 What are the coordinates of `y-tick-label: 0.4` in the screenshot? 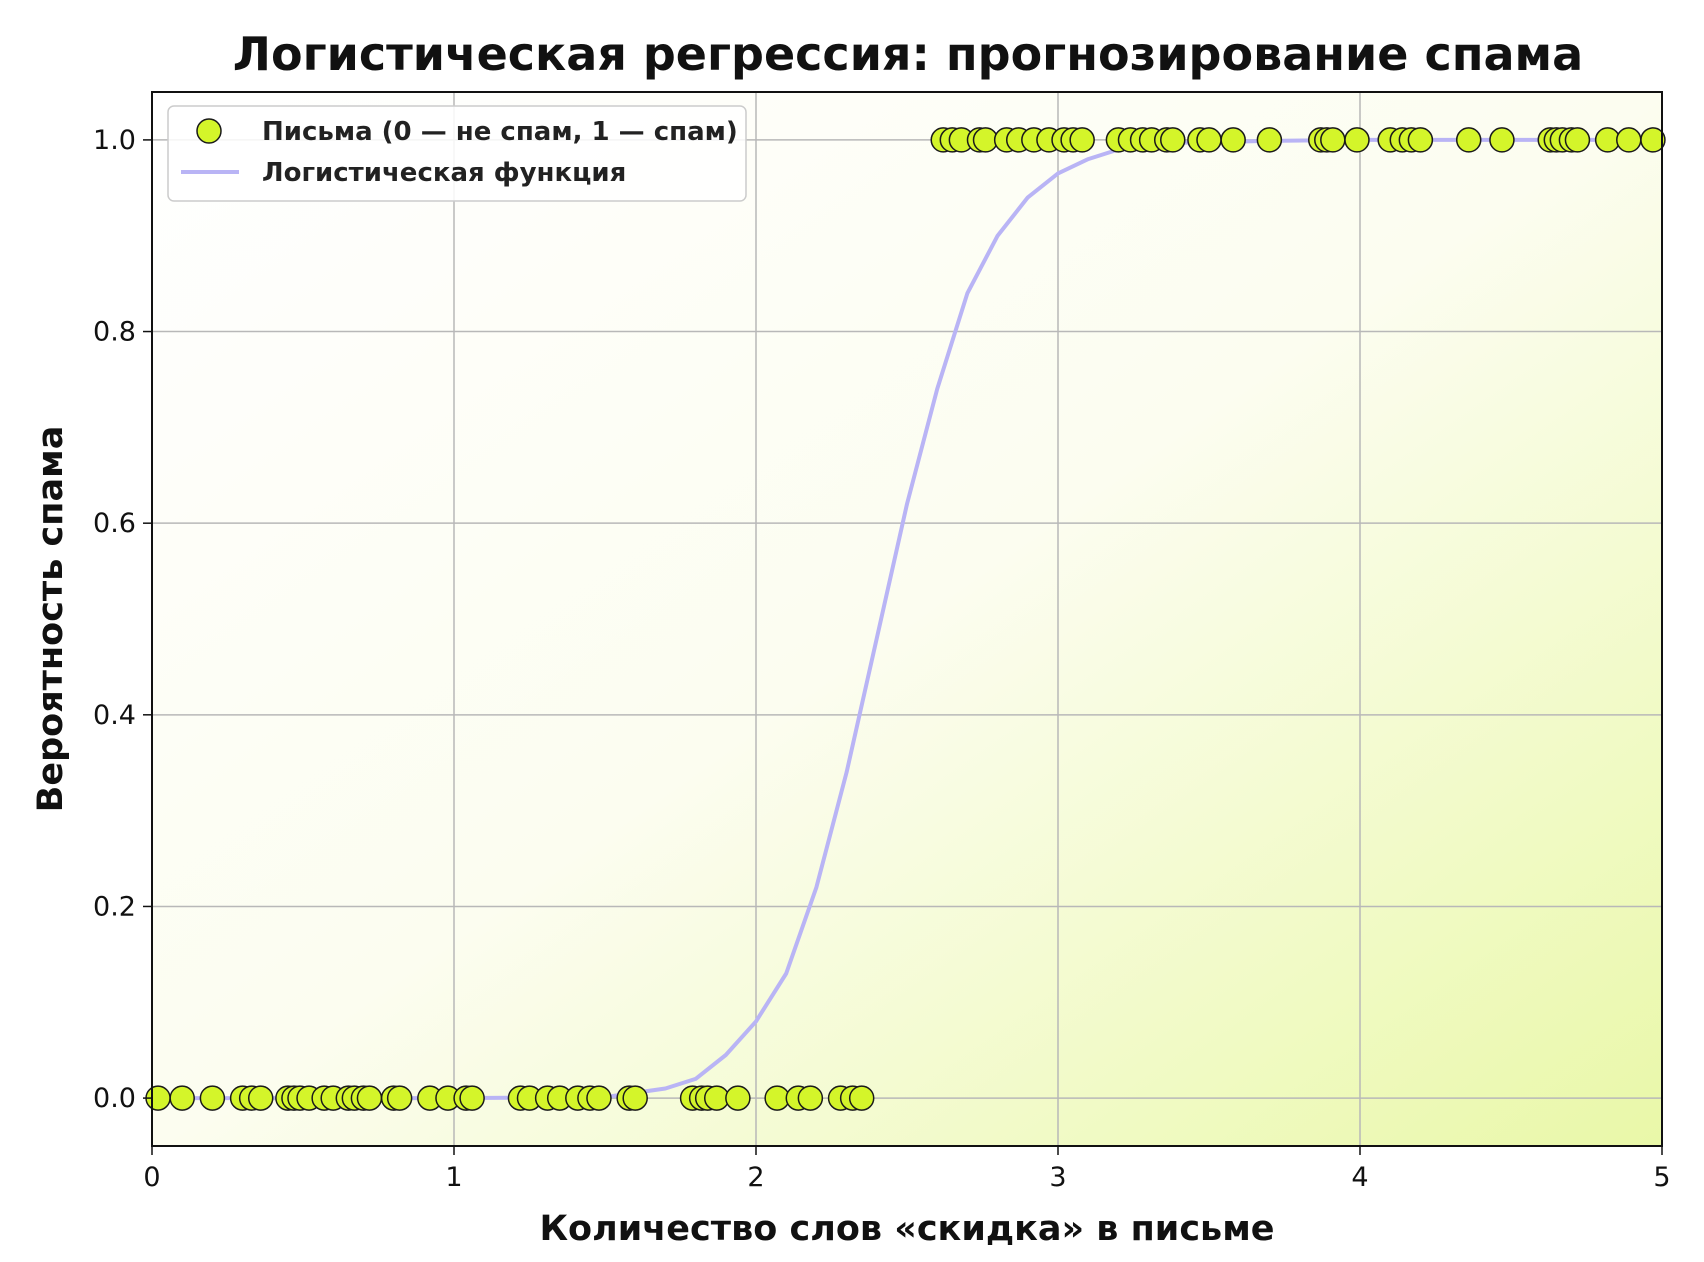 It's located at (114, 715).